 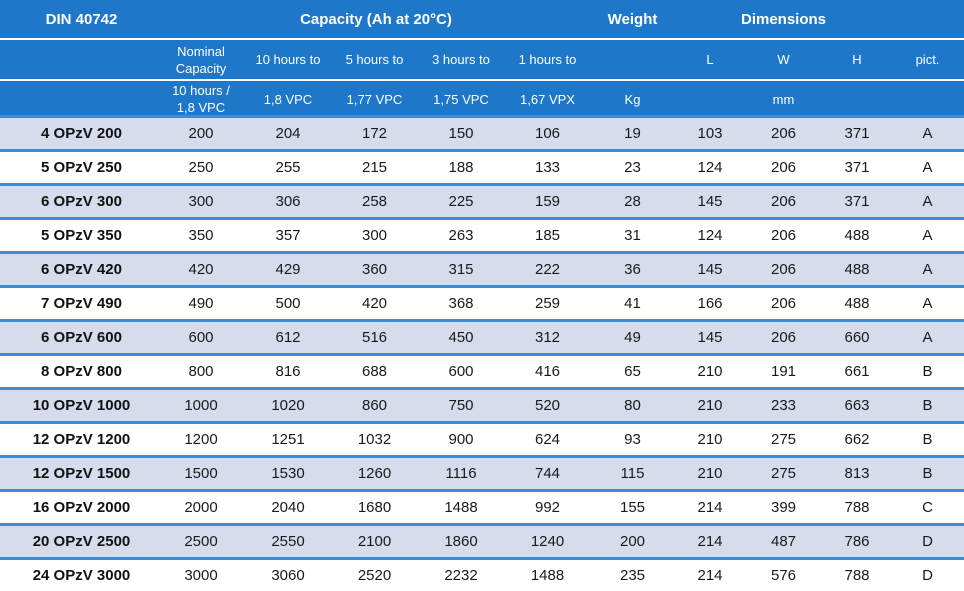 I want to click on cell-height: 660, so click(x=857, y=337).